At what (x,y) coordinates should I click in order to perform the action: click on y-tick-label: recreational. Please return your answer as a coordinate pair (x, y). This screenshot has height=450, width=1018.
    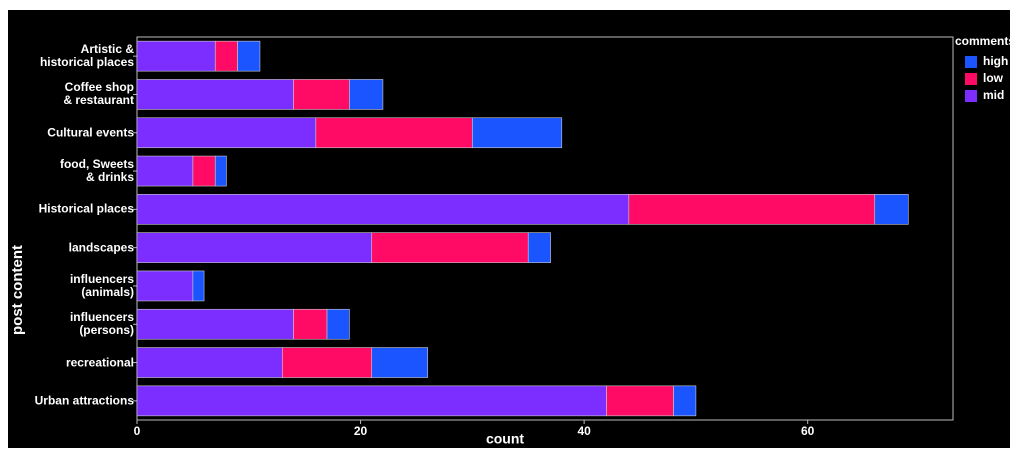
    Looking at the image, I should click on (99, 362).